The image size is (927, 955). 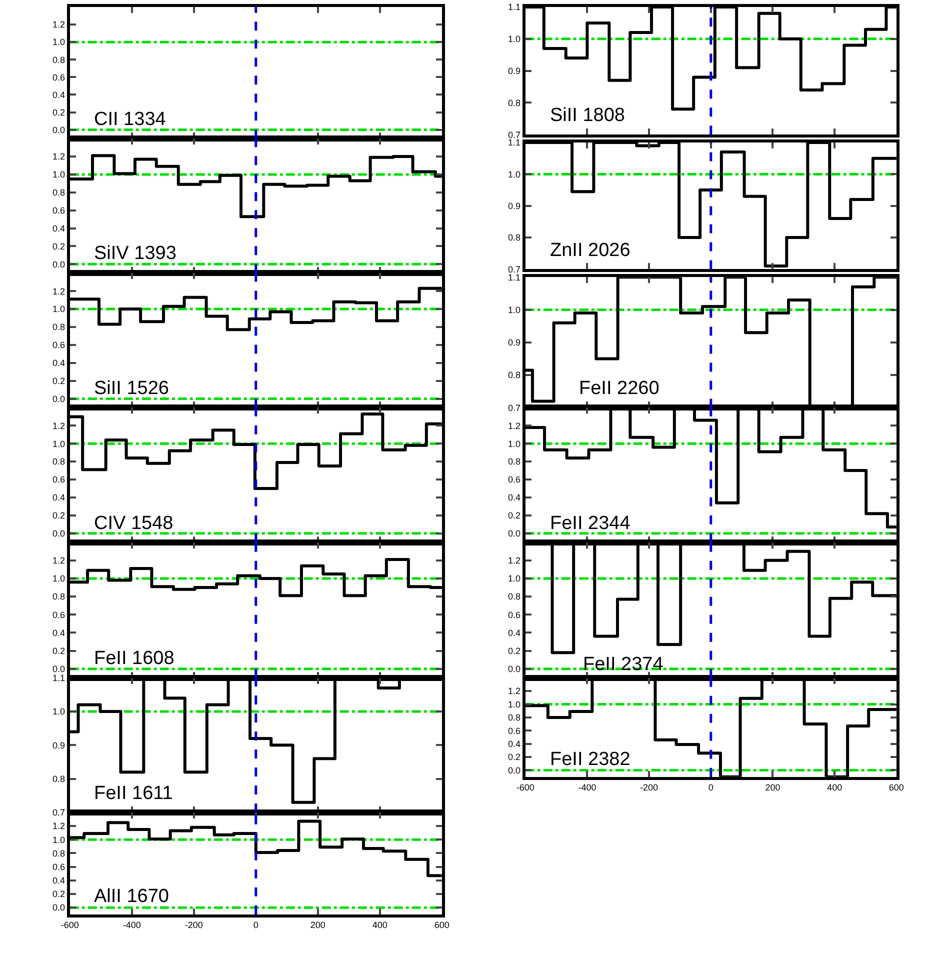 I want to click on annotation: AlII 1670, so click(x=131, y=896).